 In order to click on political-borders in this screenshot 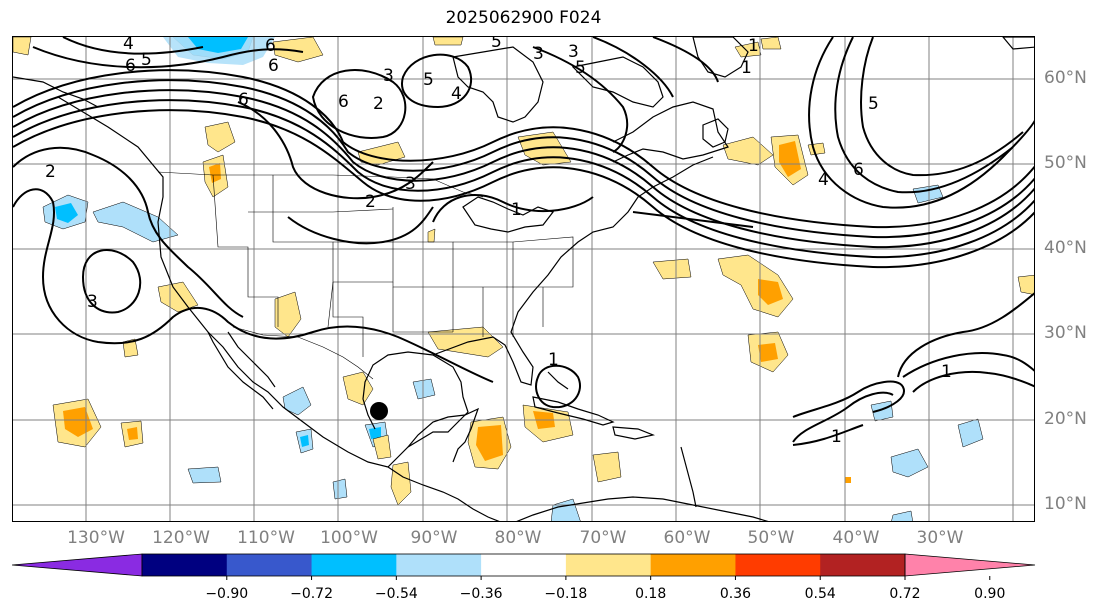, I will do `click(365, 275)`.